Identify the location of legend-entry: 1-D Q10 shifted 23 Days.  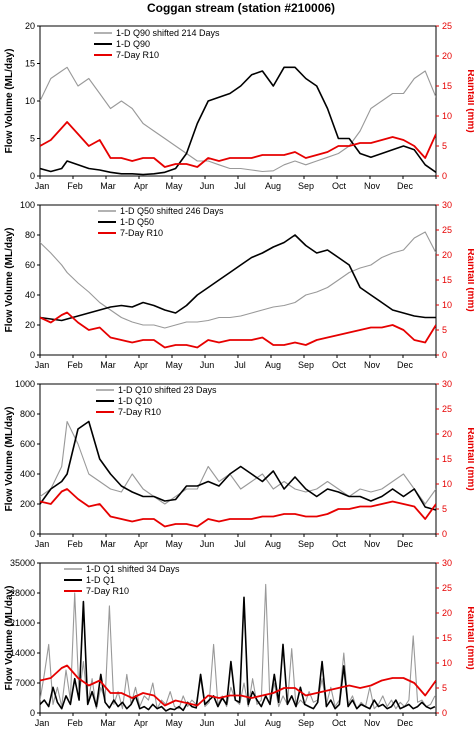
(167, 390).